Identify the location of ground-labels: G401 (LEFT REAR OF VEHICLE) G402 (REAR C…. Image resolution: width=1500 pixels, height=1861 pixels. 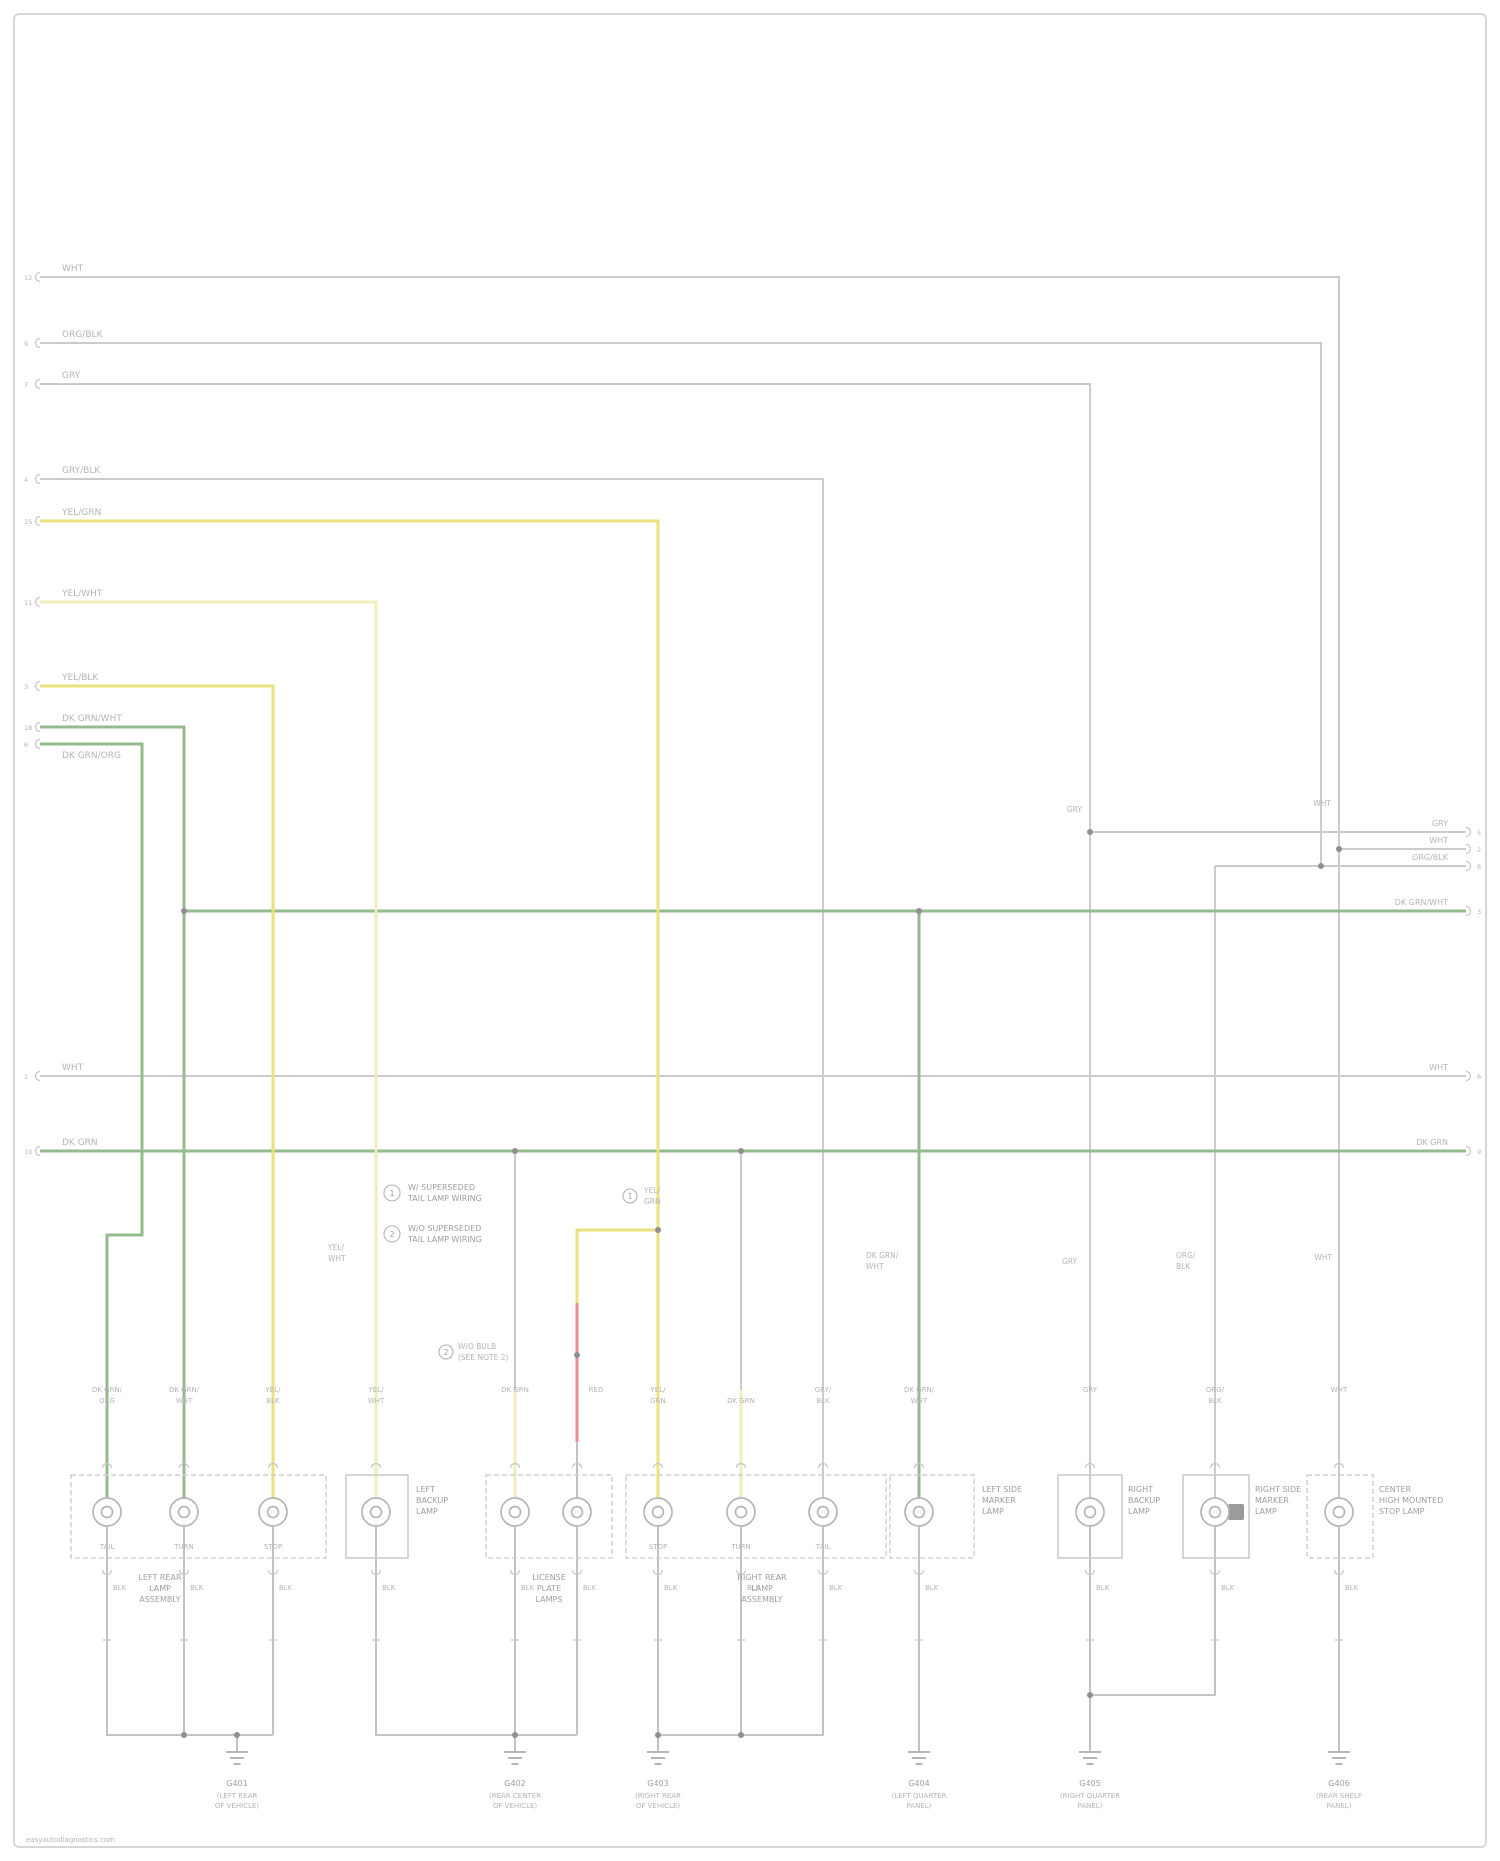
(788, 1794).